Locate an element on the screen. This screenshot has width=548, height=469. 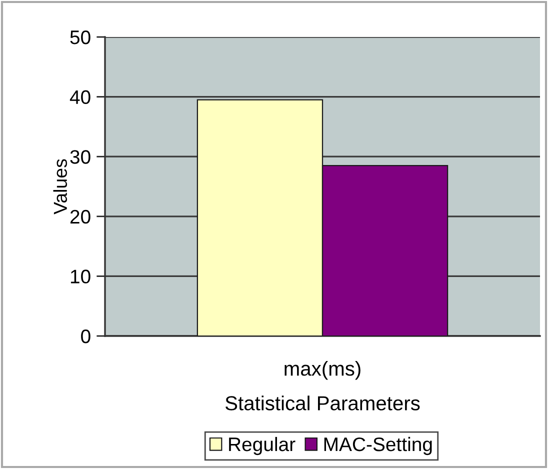
y-tick-label: 10 is located at coordinates (80, 277).